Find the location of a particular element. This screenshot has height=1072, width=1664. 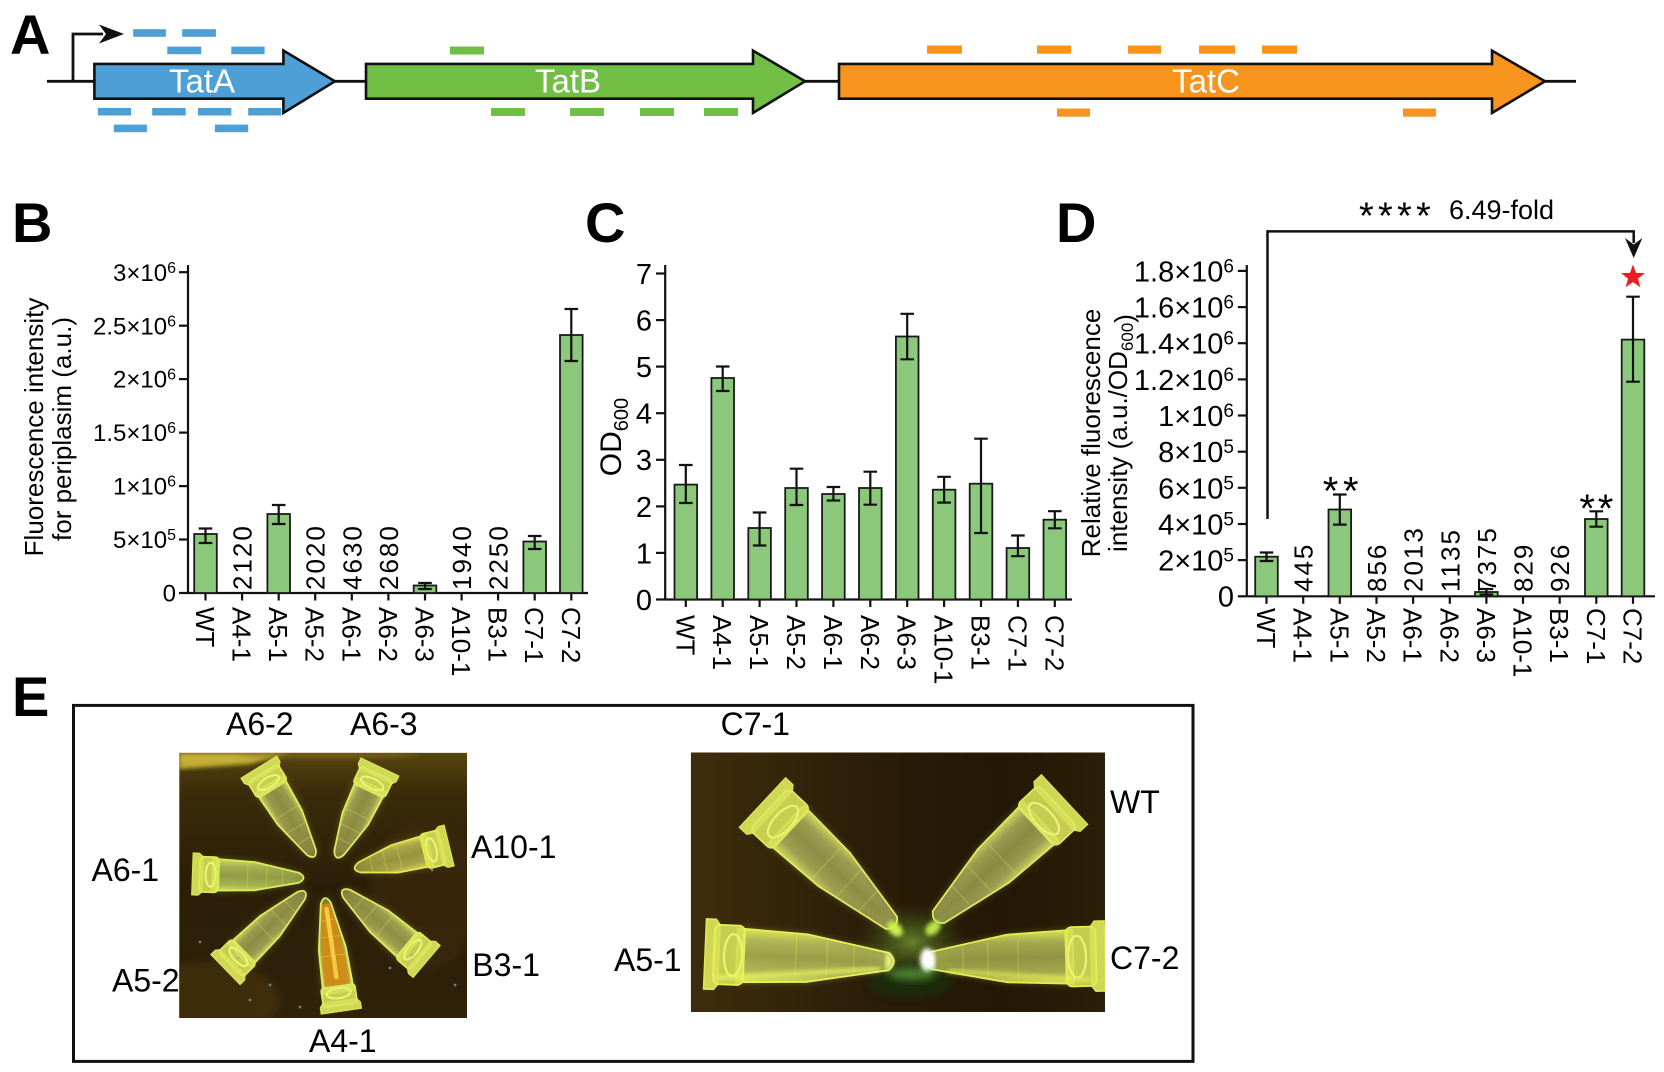

svg-text: 1940 is located at coordinates (462, 557).